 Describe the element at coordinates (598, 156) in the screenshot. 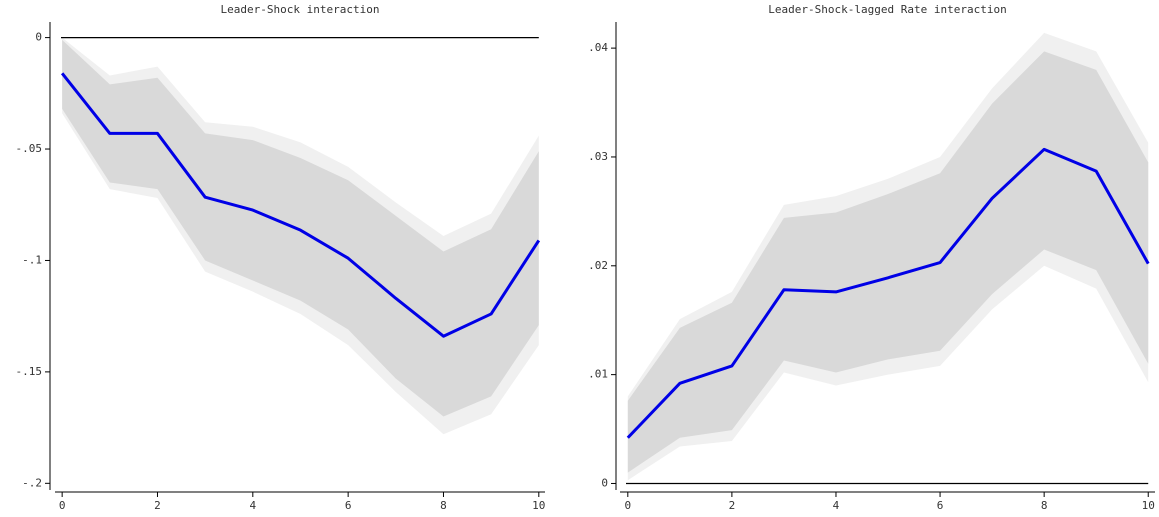

I see `y-tick-label: .03` at that location.